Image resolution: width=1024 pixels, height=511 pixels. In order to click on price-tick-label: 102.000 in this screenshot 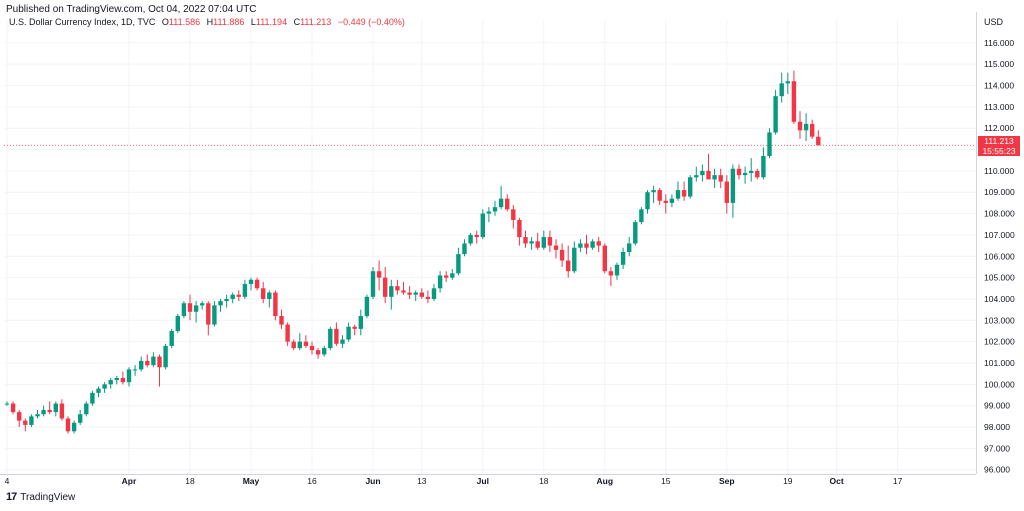, I will do `click(999, 342)`.